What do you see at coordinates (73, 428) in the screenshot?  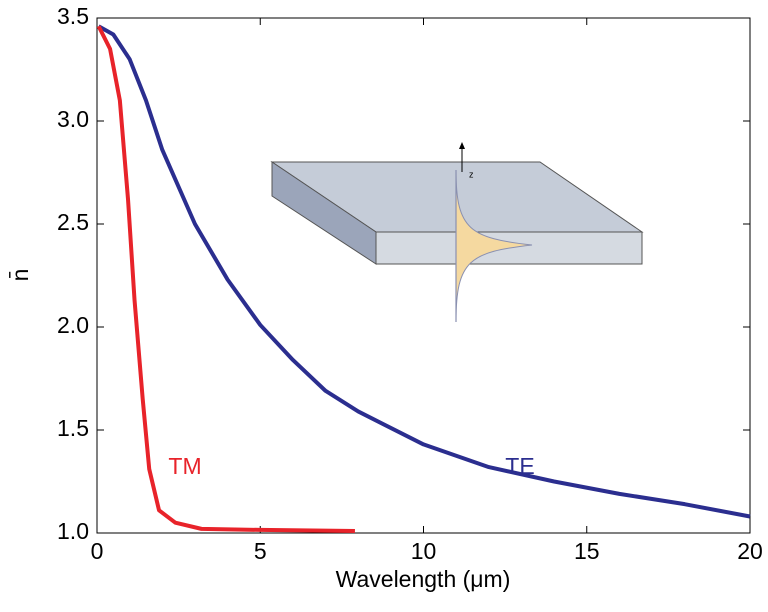 I see `y-tick-label: 1.5` at bounding box center [73, 428].